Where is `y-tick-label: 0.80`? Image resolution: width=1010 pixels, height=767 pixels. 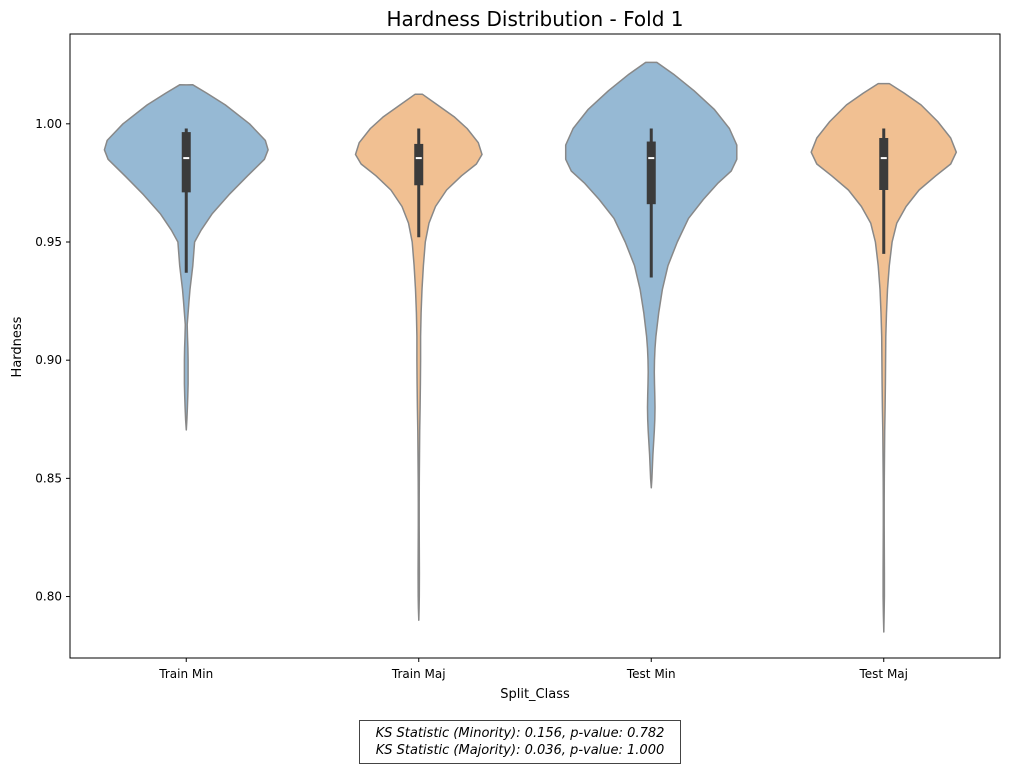
y-tick-label: 0.80 is located at coordinates (48, 597).